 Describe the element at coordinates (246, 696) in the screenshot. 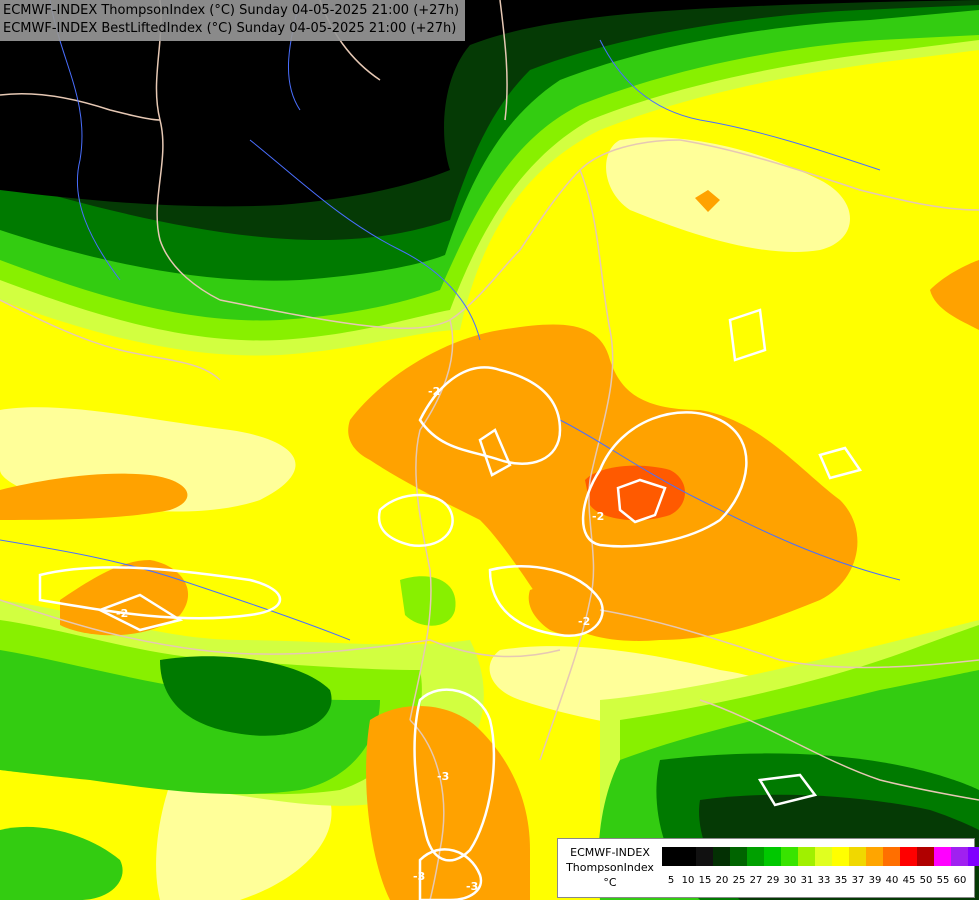

I see `field-green` at that location.